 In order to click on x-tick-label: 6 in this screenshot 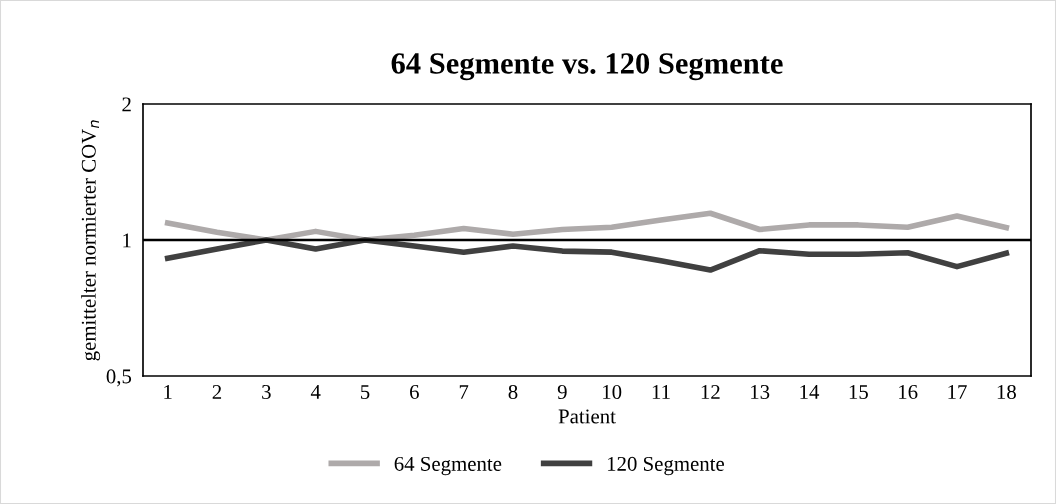, I will do `click(414, 391)`.